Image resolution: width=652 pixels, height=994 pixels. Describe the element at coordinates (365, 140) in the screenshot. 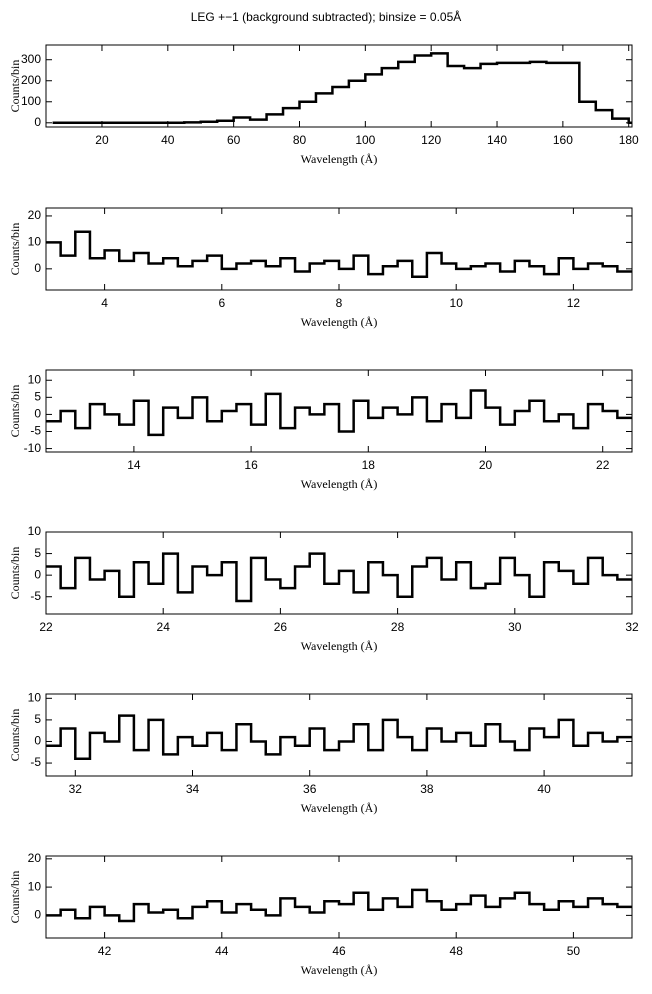

I see `x-tick-label: 100` at that location.